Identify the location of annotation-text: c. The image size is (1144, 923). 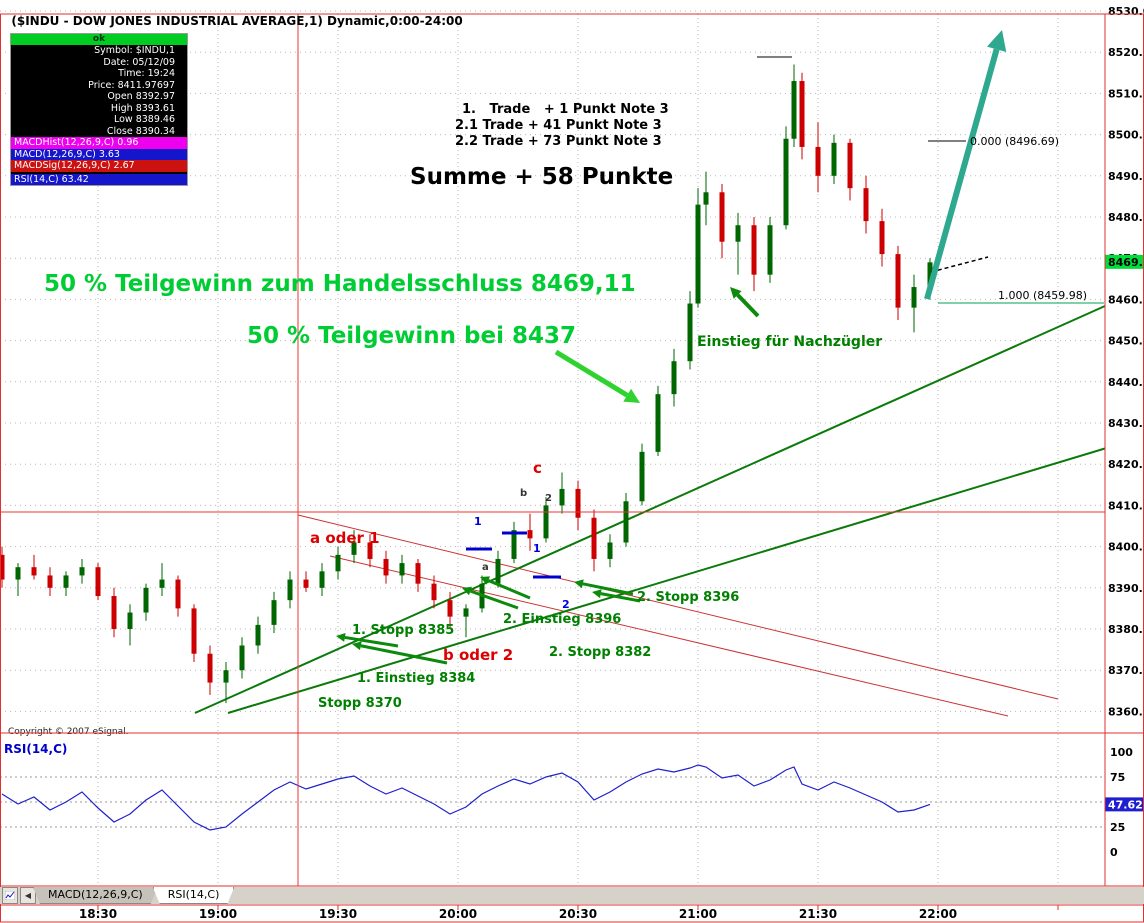
(537, 468).